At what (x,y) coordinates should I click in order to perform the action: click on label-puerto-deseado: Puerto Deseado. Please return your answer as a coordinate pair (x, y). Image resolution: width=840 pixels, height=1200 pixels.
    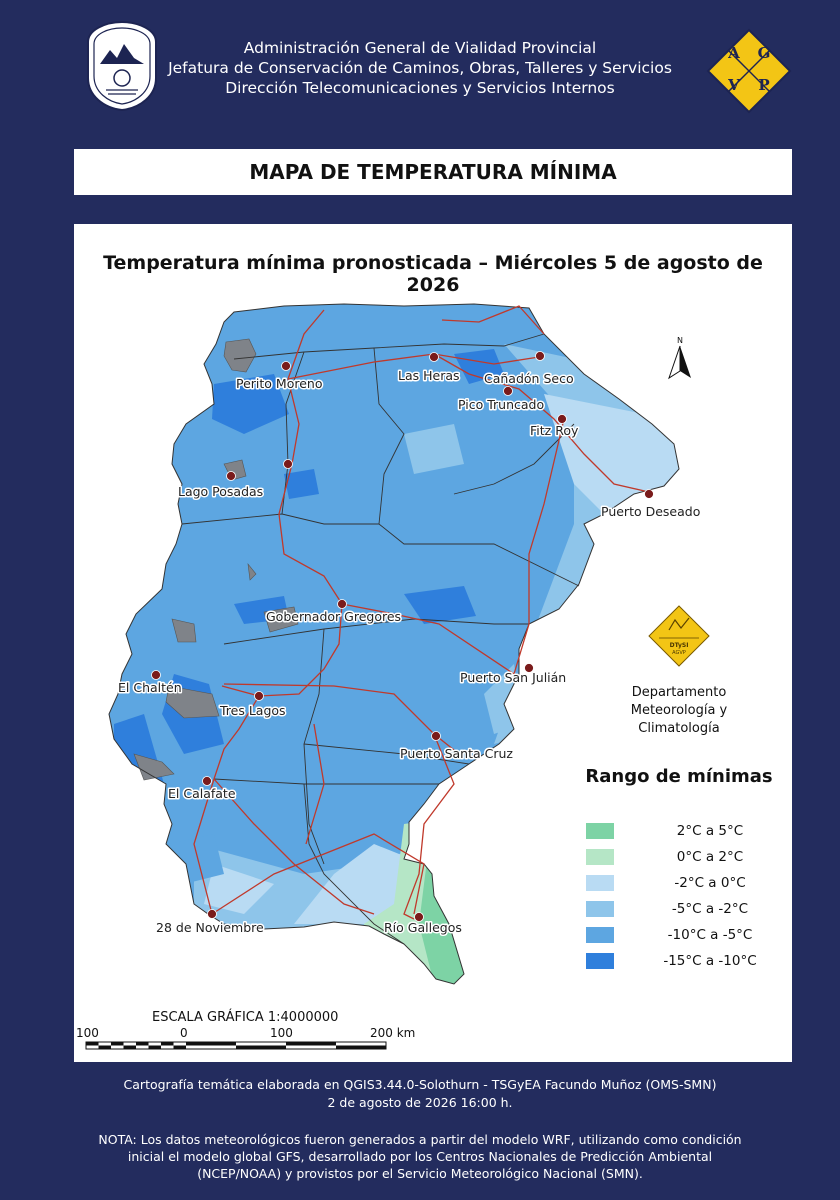
    Looking at the image, I should click on (650, 511).